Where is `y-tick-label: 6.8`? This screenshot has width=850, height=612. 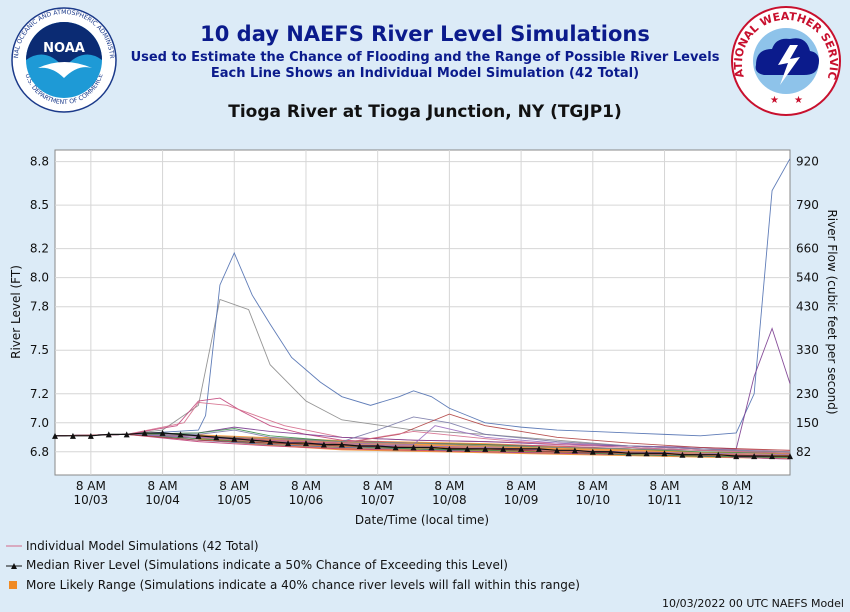
y-tick-label: 6.8 is located at coordinates (39, 452).